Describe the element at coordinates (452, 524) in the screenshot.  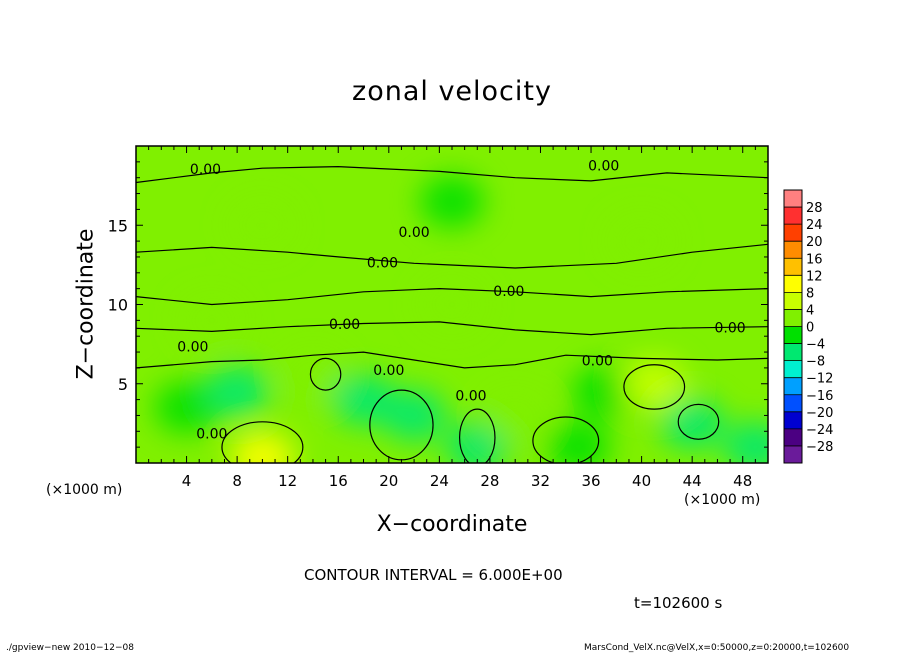
I see `x-axis-label: X−coordinate` at that location.